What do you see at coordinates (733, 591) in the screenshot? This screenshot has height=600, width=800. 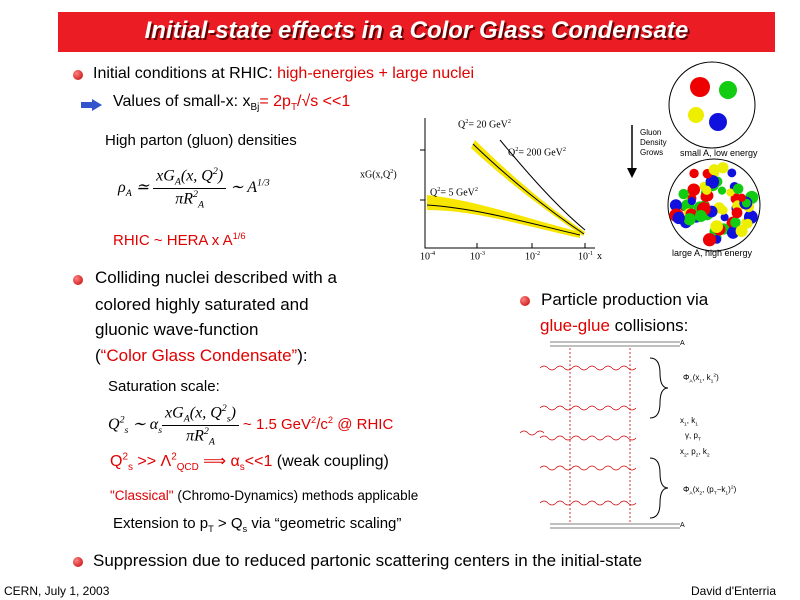 I see `footer-right: David d'Enterria` at bounding box center [733, 591].